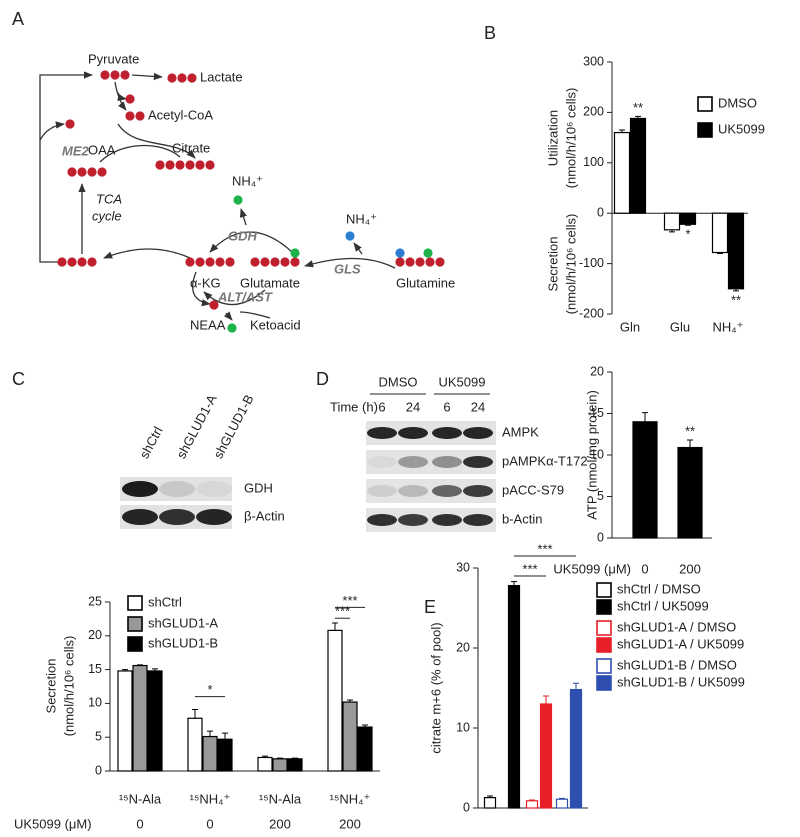  I want to click on panel-label: B, so click(490, 33).